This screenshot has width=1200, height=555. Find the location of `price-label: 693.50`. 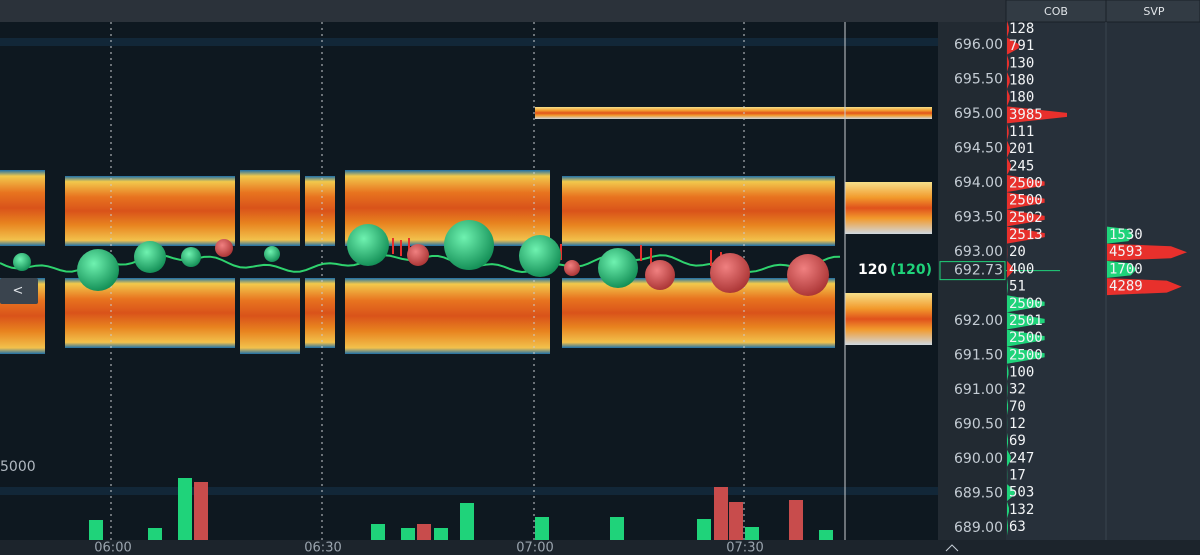

price-label: 693.50 is located at coordinates (978, 218).